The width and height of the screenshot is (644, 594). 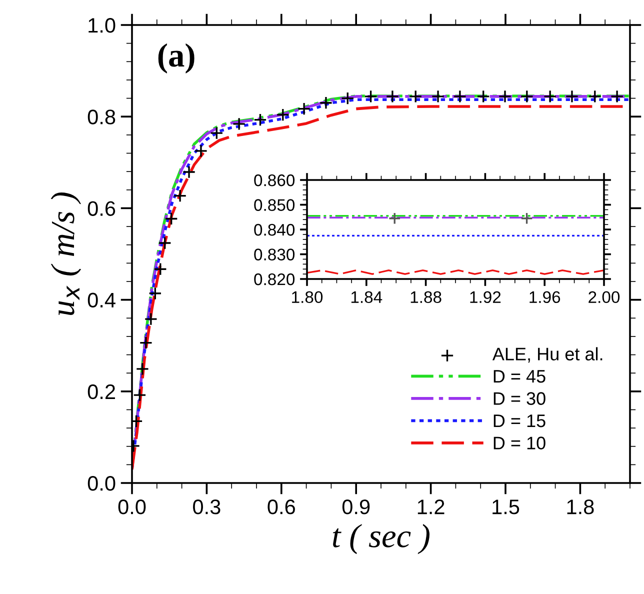 What do you see at coordinates (366, 297) in the screenshot?
I see `x-tick-label: 1.84` at bounding box center [366, 297].